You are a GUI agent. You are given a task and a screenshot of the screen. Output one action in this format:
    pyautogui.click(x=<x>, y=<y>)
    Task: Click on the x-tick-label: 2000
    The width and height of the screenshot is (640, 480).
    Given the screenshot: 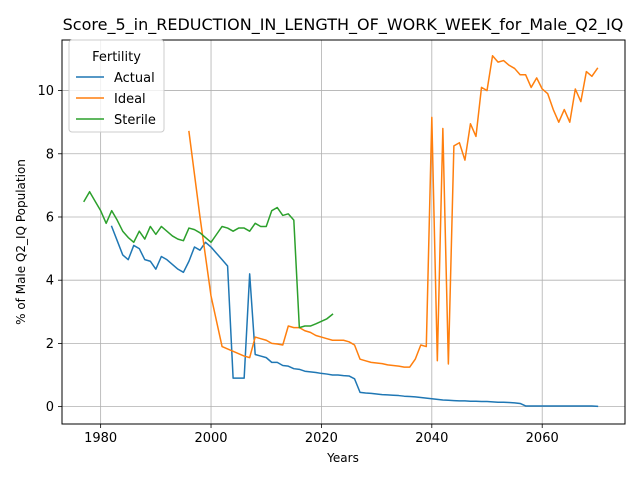 What is the action you would take?
    pyautogui.click(x=210, y=438)
    